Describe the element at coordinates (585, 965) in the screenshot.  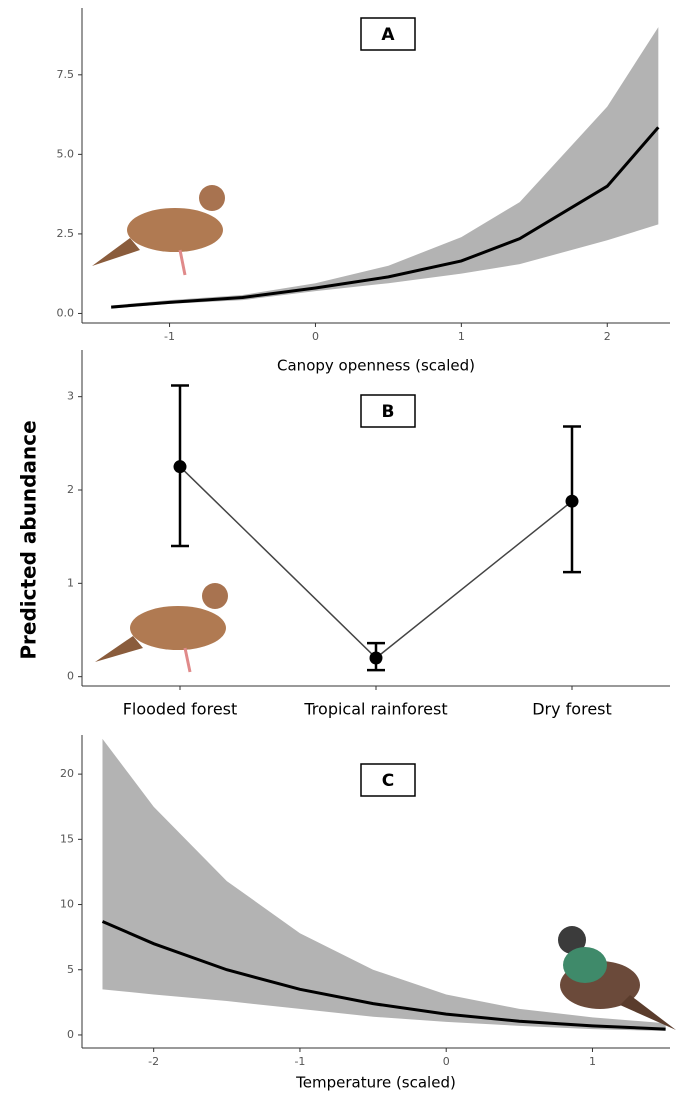
I see `bird-breast` at that location.